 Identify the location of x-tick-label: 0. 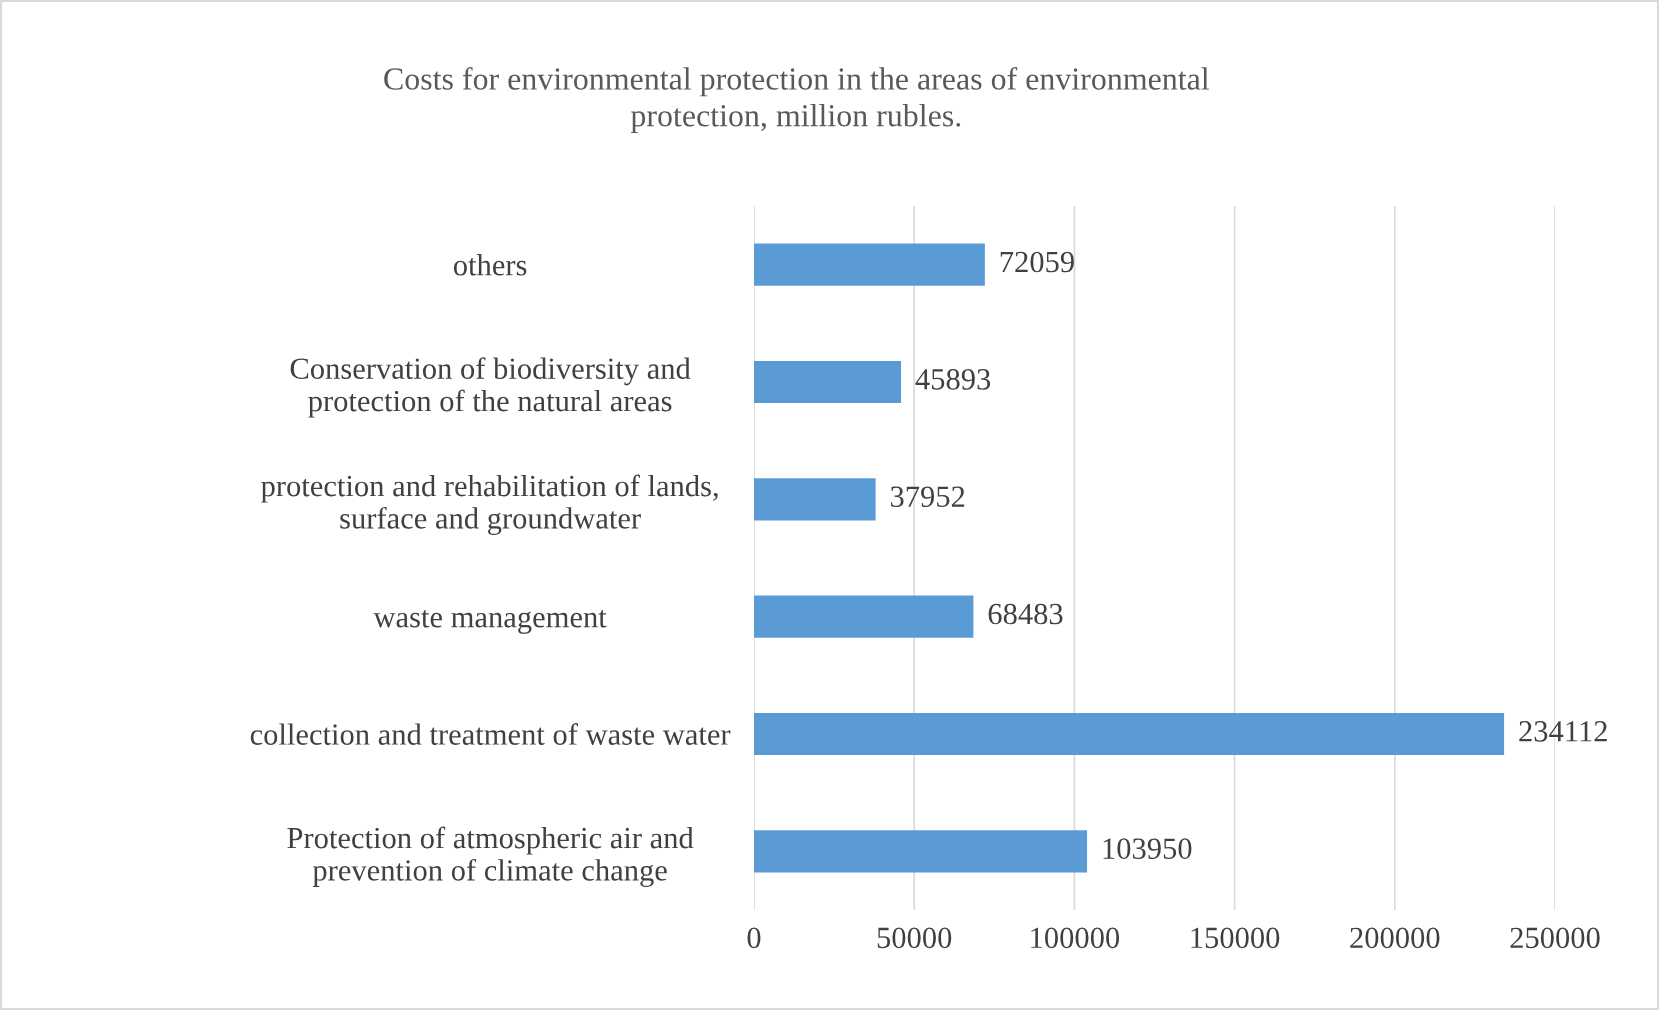
(754, 938).